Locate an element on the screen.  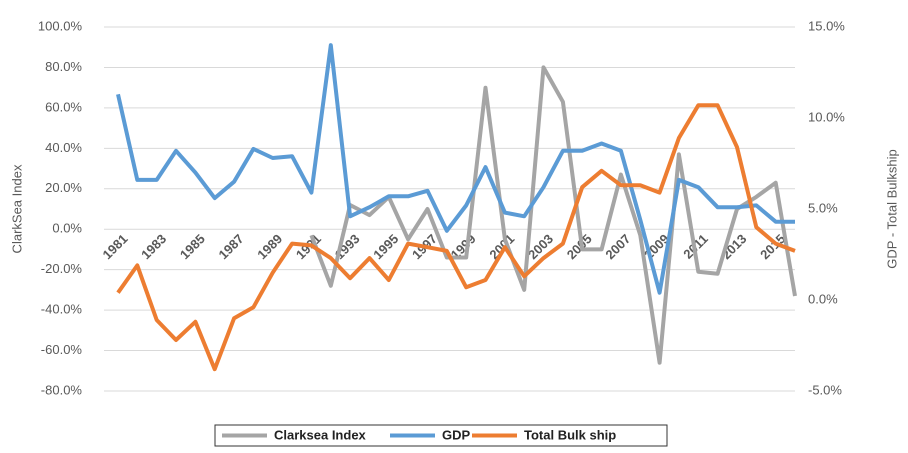
legend-box is located at coordinates (441, 435).